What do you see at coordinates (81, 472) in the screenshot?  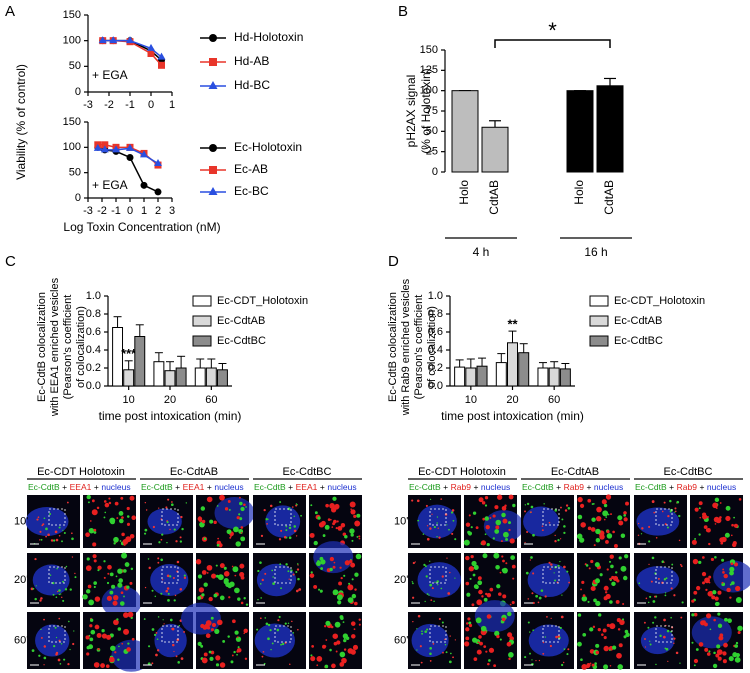 I see `column-header: Ec-CDT Holotoxin` at bounding box center [81, 472].